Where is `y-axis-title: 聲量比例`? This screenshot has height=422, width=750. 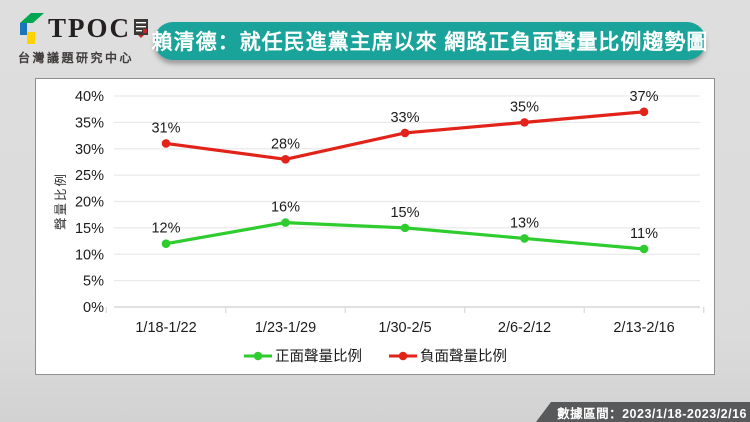 y-axis-title: 聲量比例 is located at coordinates (61, 201).